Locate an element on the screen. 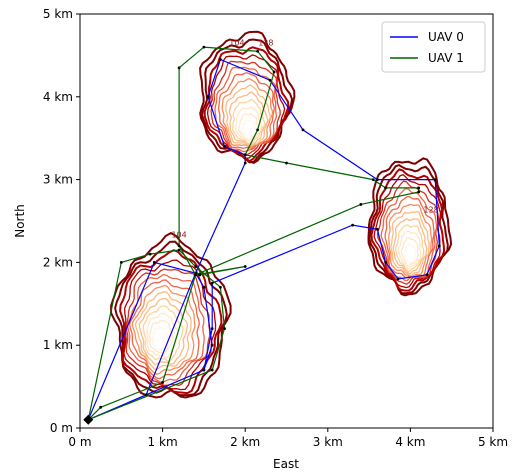 The width and height of the screenshot is (520, 473). y-axis-title: North is located at coordinates (20, 221).